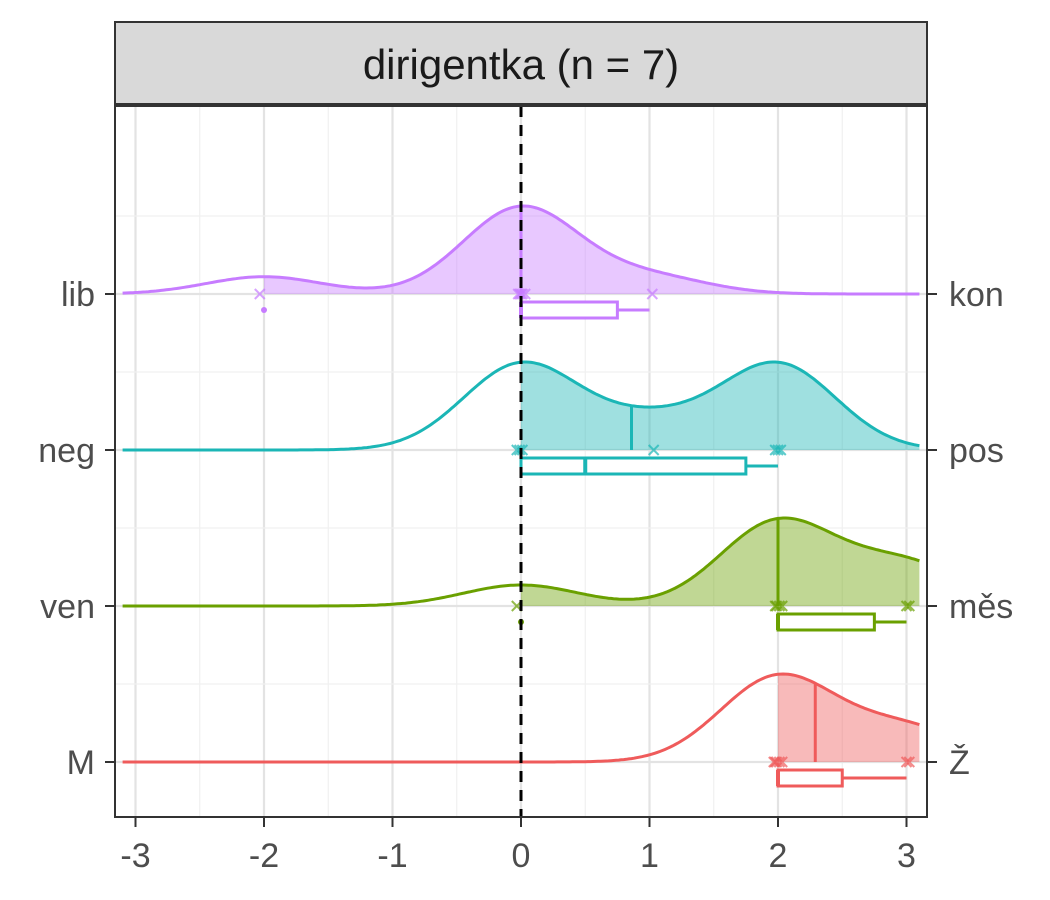 Image resolution: width=1050 pixels, height=900 pixels. What do you see at coordinates (976, 451) in the screenshot?
I see `y-label-right: pos` at bounding box center [976, 451].